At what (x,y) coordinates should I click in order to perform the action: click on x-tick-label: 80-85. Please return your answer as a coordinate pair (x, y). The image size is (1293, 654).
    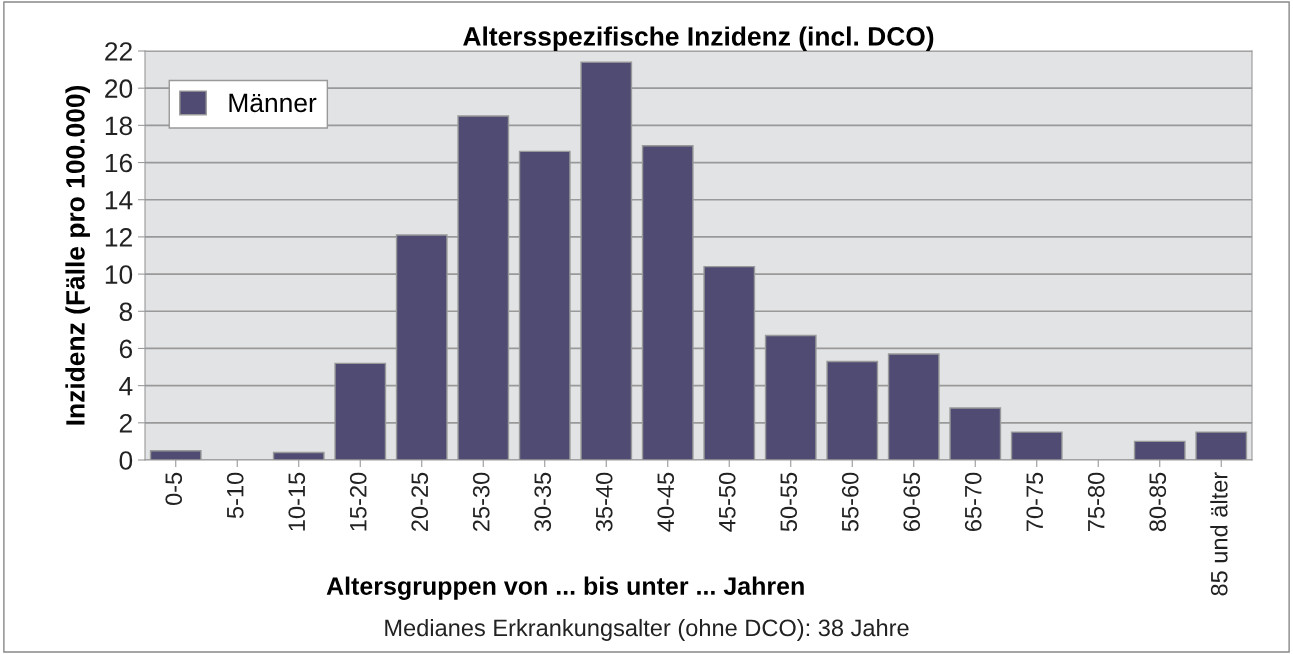
    Looking at the image, I should click on (1158, 502).